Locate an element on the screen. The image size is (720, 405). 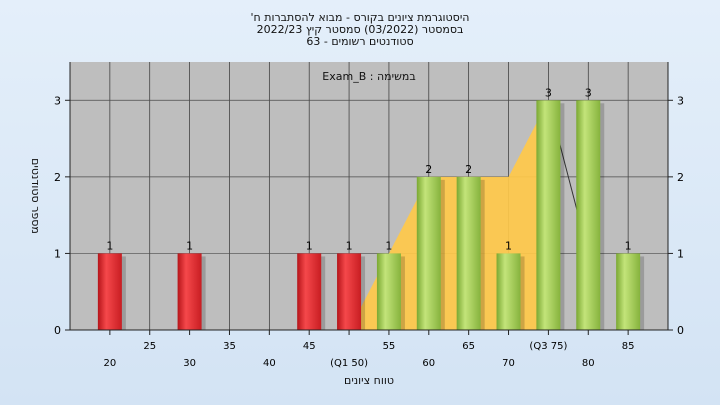
x-tick-label: 70 is located at coordinates (508, 363).